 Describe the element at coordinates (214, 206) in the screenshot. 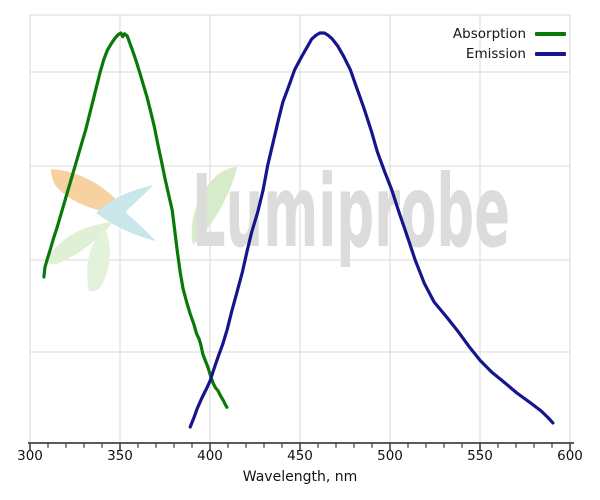

I see `watermark-blade-green-ne` at that location.